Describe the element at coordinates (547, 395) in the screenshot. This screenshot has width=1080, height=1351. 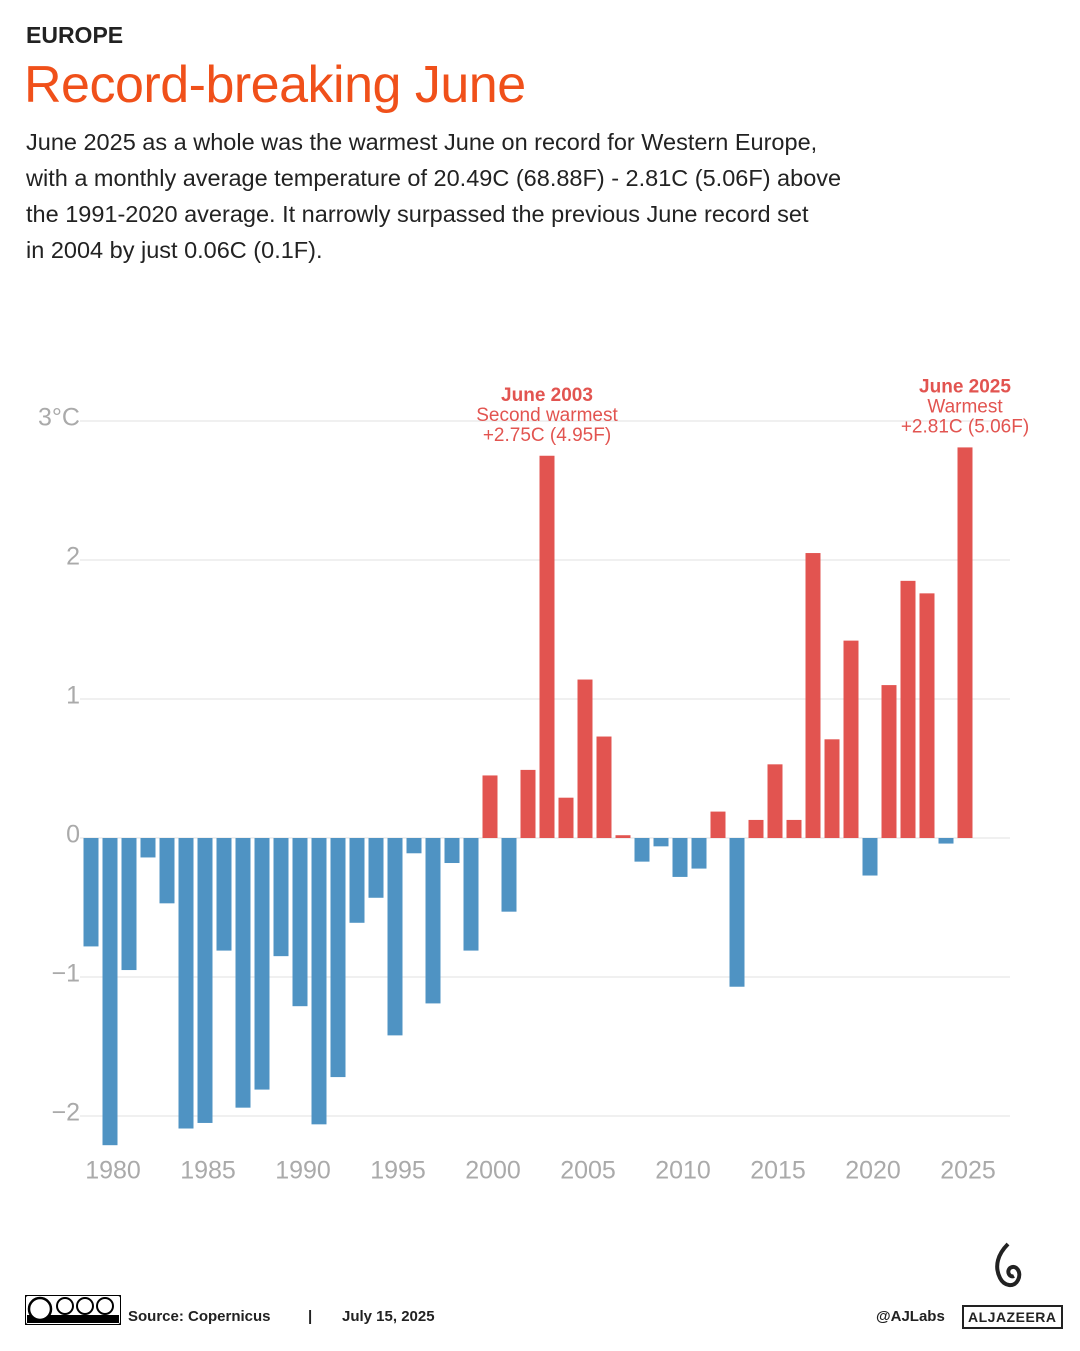
I see `annotation-title: June 2003` at that location.